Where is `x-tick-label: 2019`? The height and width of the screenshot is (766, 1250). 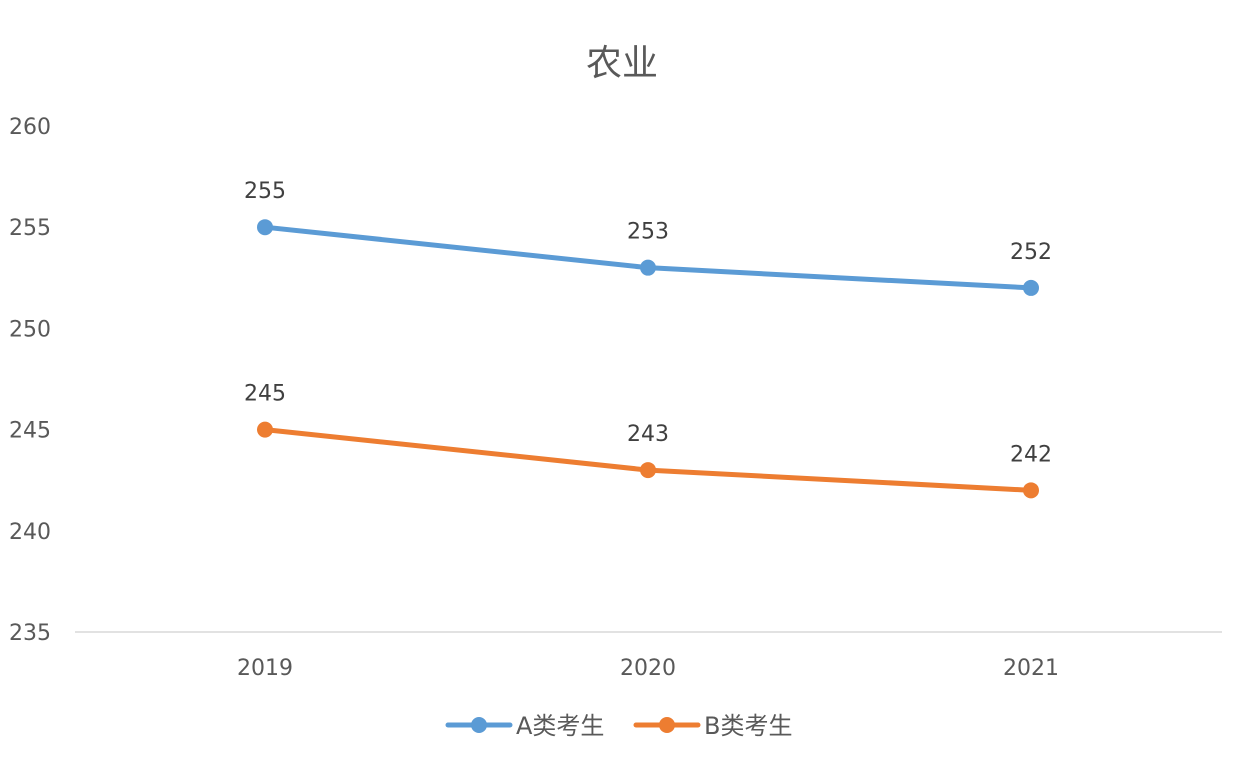
x-tick-label: 2019 is located at coordinates (265, 668).